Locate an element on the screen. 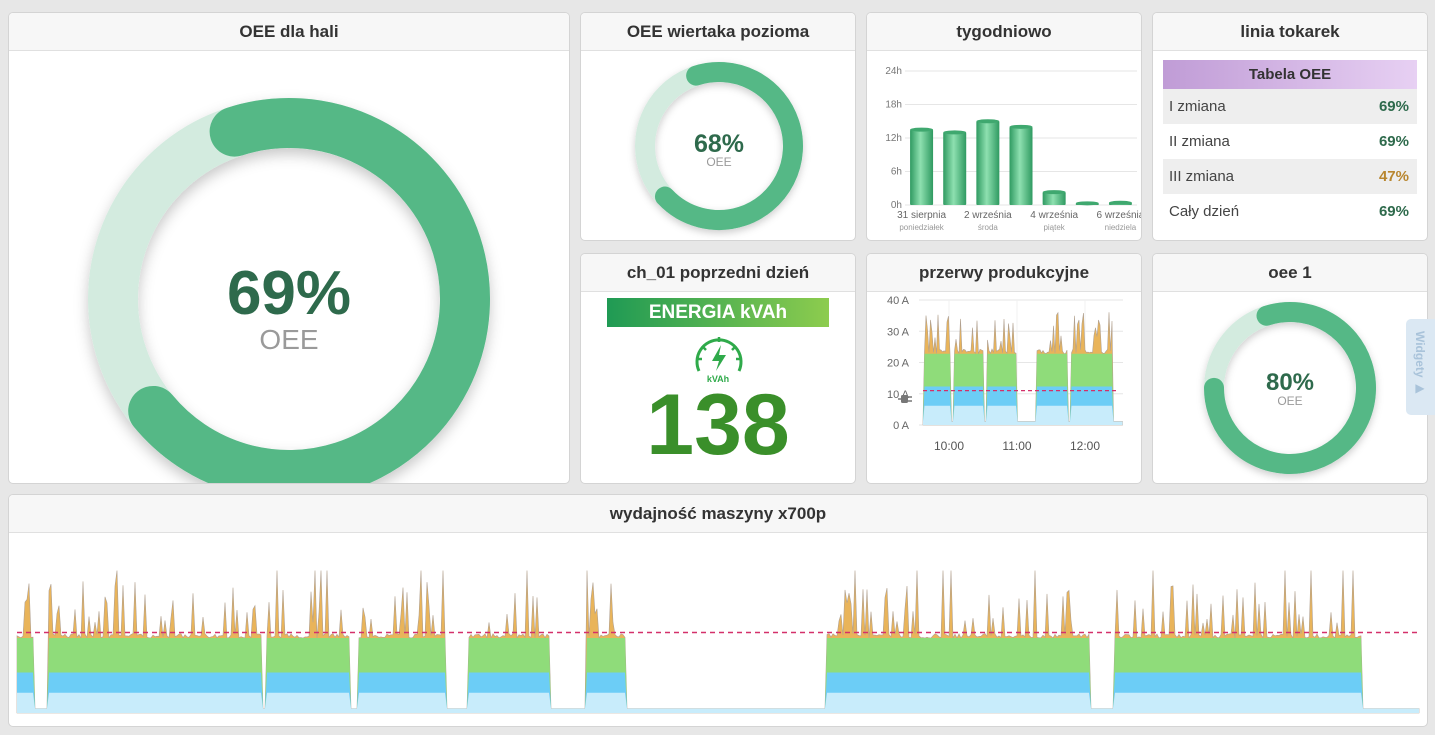  card-title: OEE dla hali is located at coordinates (289, 32).